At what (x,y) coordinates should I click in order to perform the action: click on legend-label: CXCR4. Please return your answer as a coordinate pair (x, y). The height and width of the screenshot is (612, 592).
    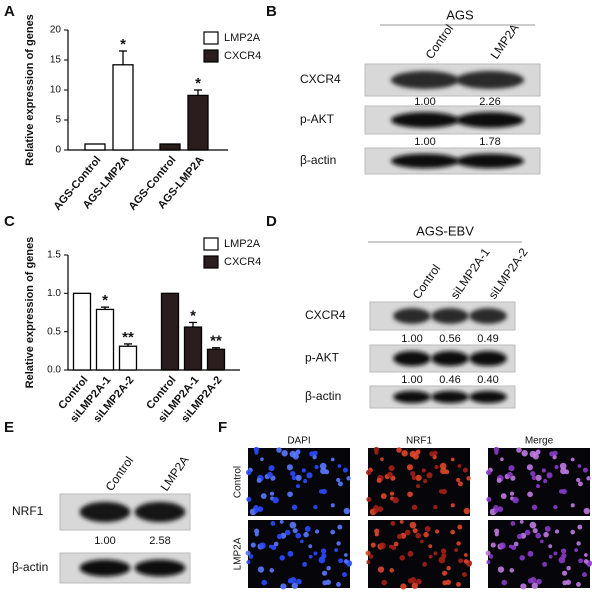
    Looking at the image, I should click on (242, 56).